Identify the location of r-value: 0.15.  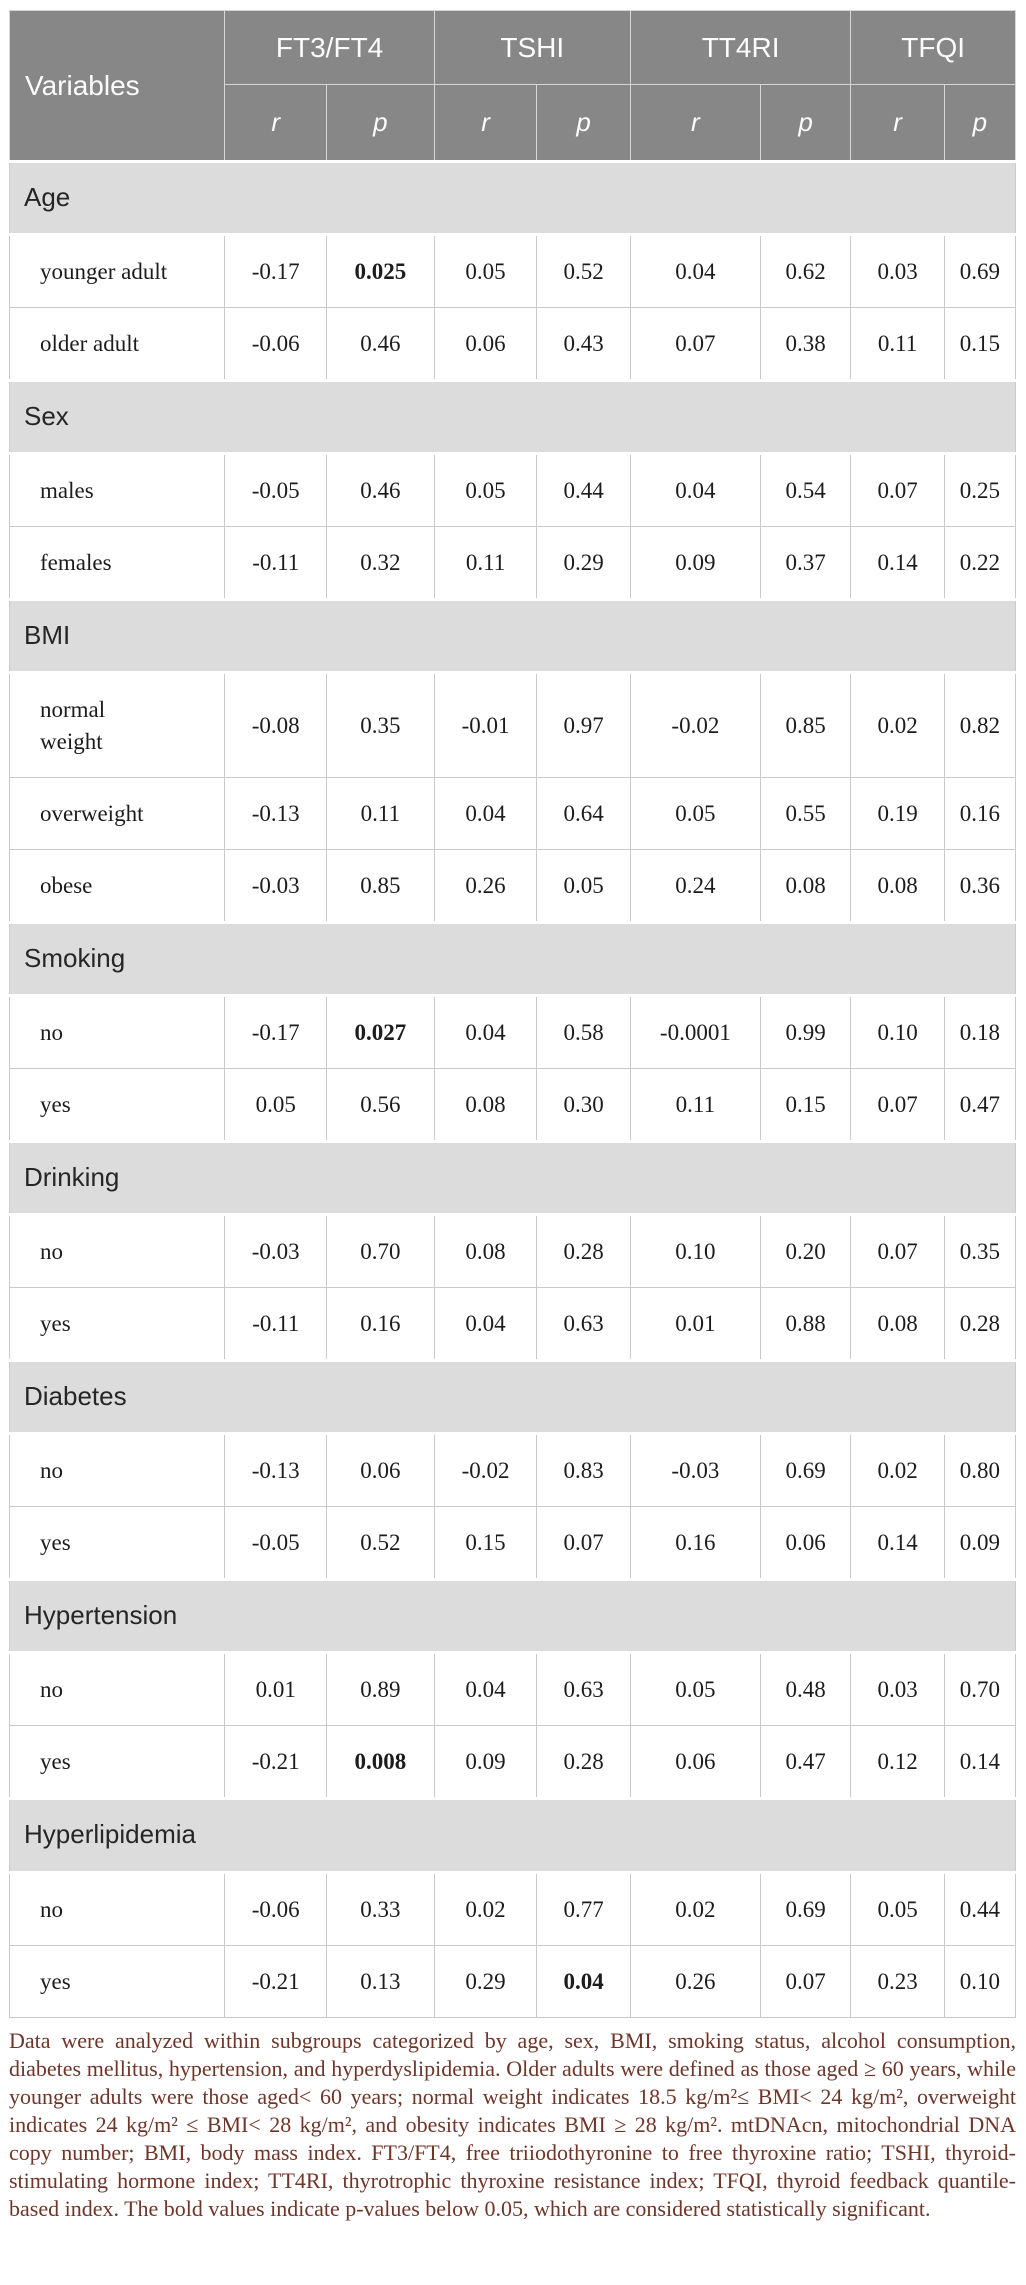
(485, 1543).